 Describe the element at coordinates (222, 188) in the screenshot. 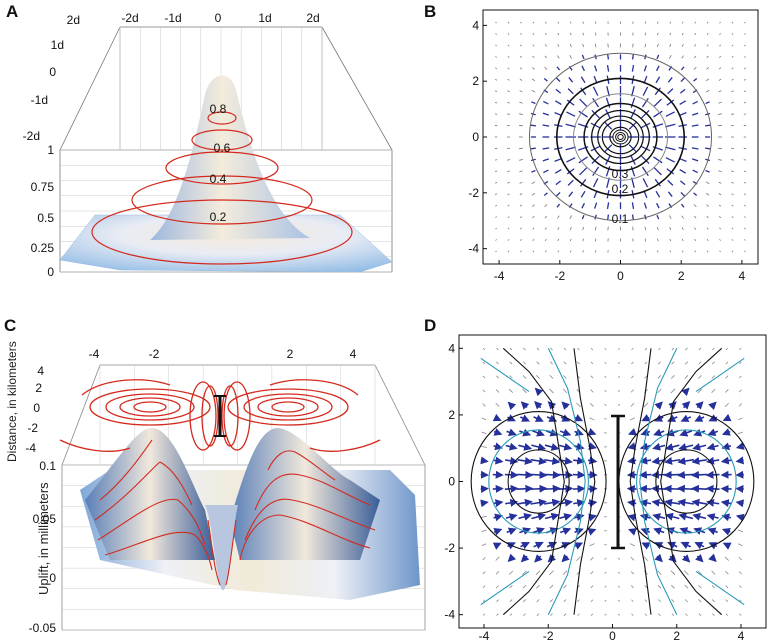

I see `panel-a-contours` at that location.